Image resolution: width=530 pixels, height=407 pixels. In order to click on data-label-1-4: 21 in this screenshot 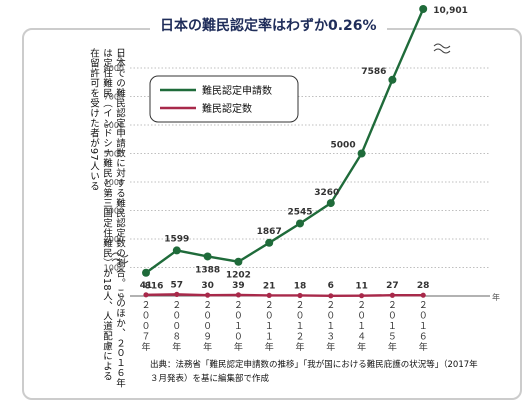, I will do `click(269, 286)`.